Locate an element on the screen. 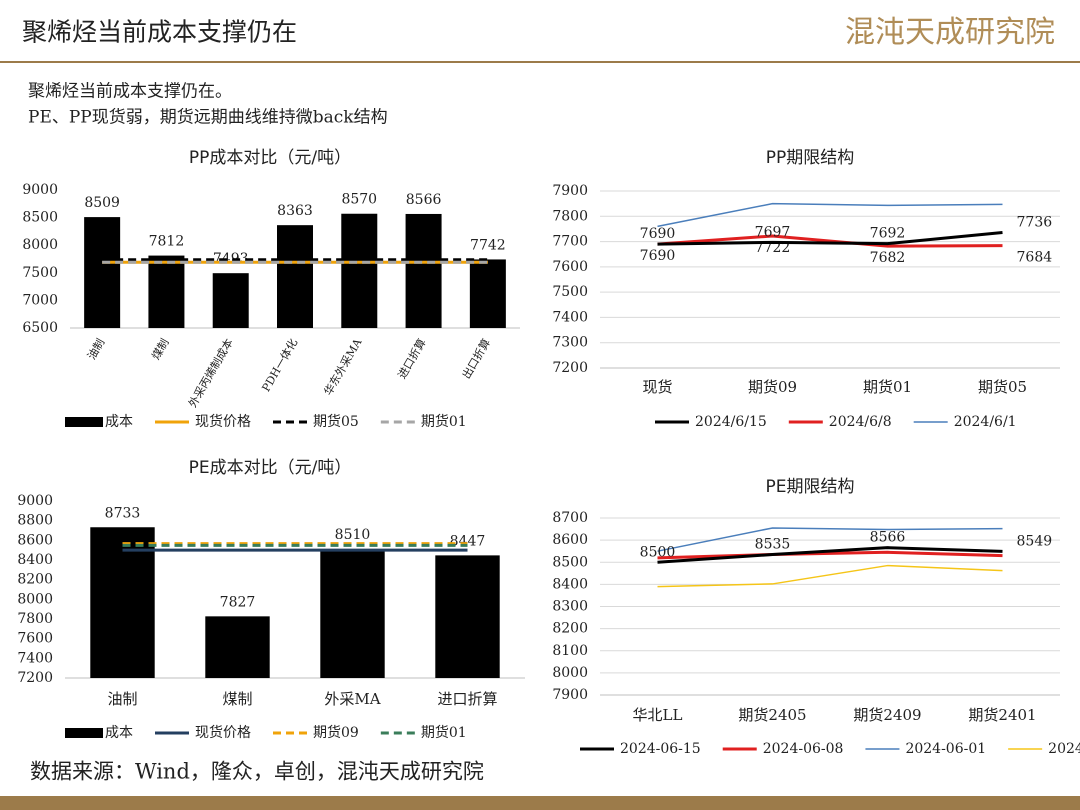  data-label: 7742 is located at coordinates (488, 245).